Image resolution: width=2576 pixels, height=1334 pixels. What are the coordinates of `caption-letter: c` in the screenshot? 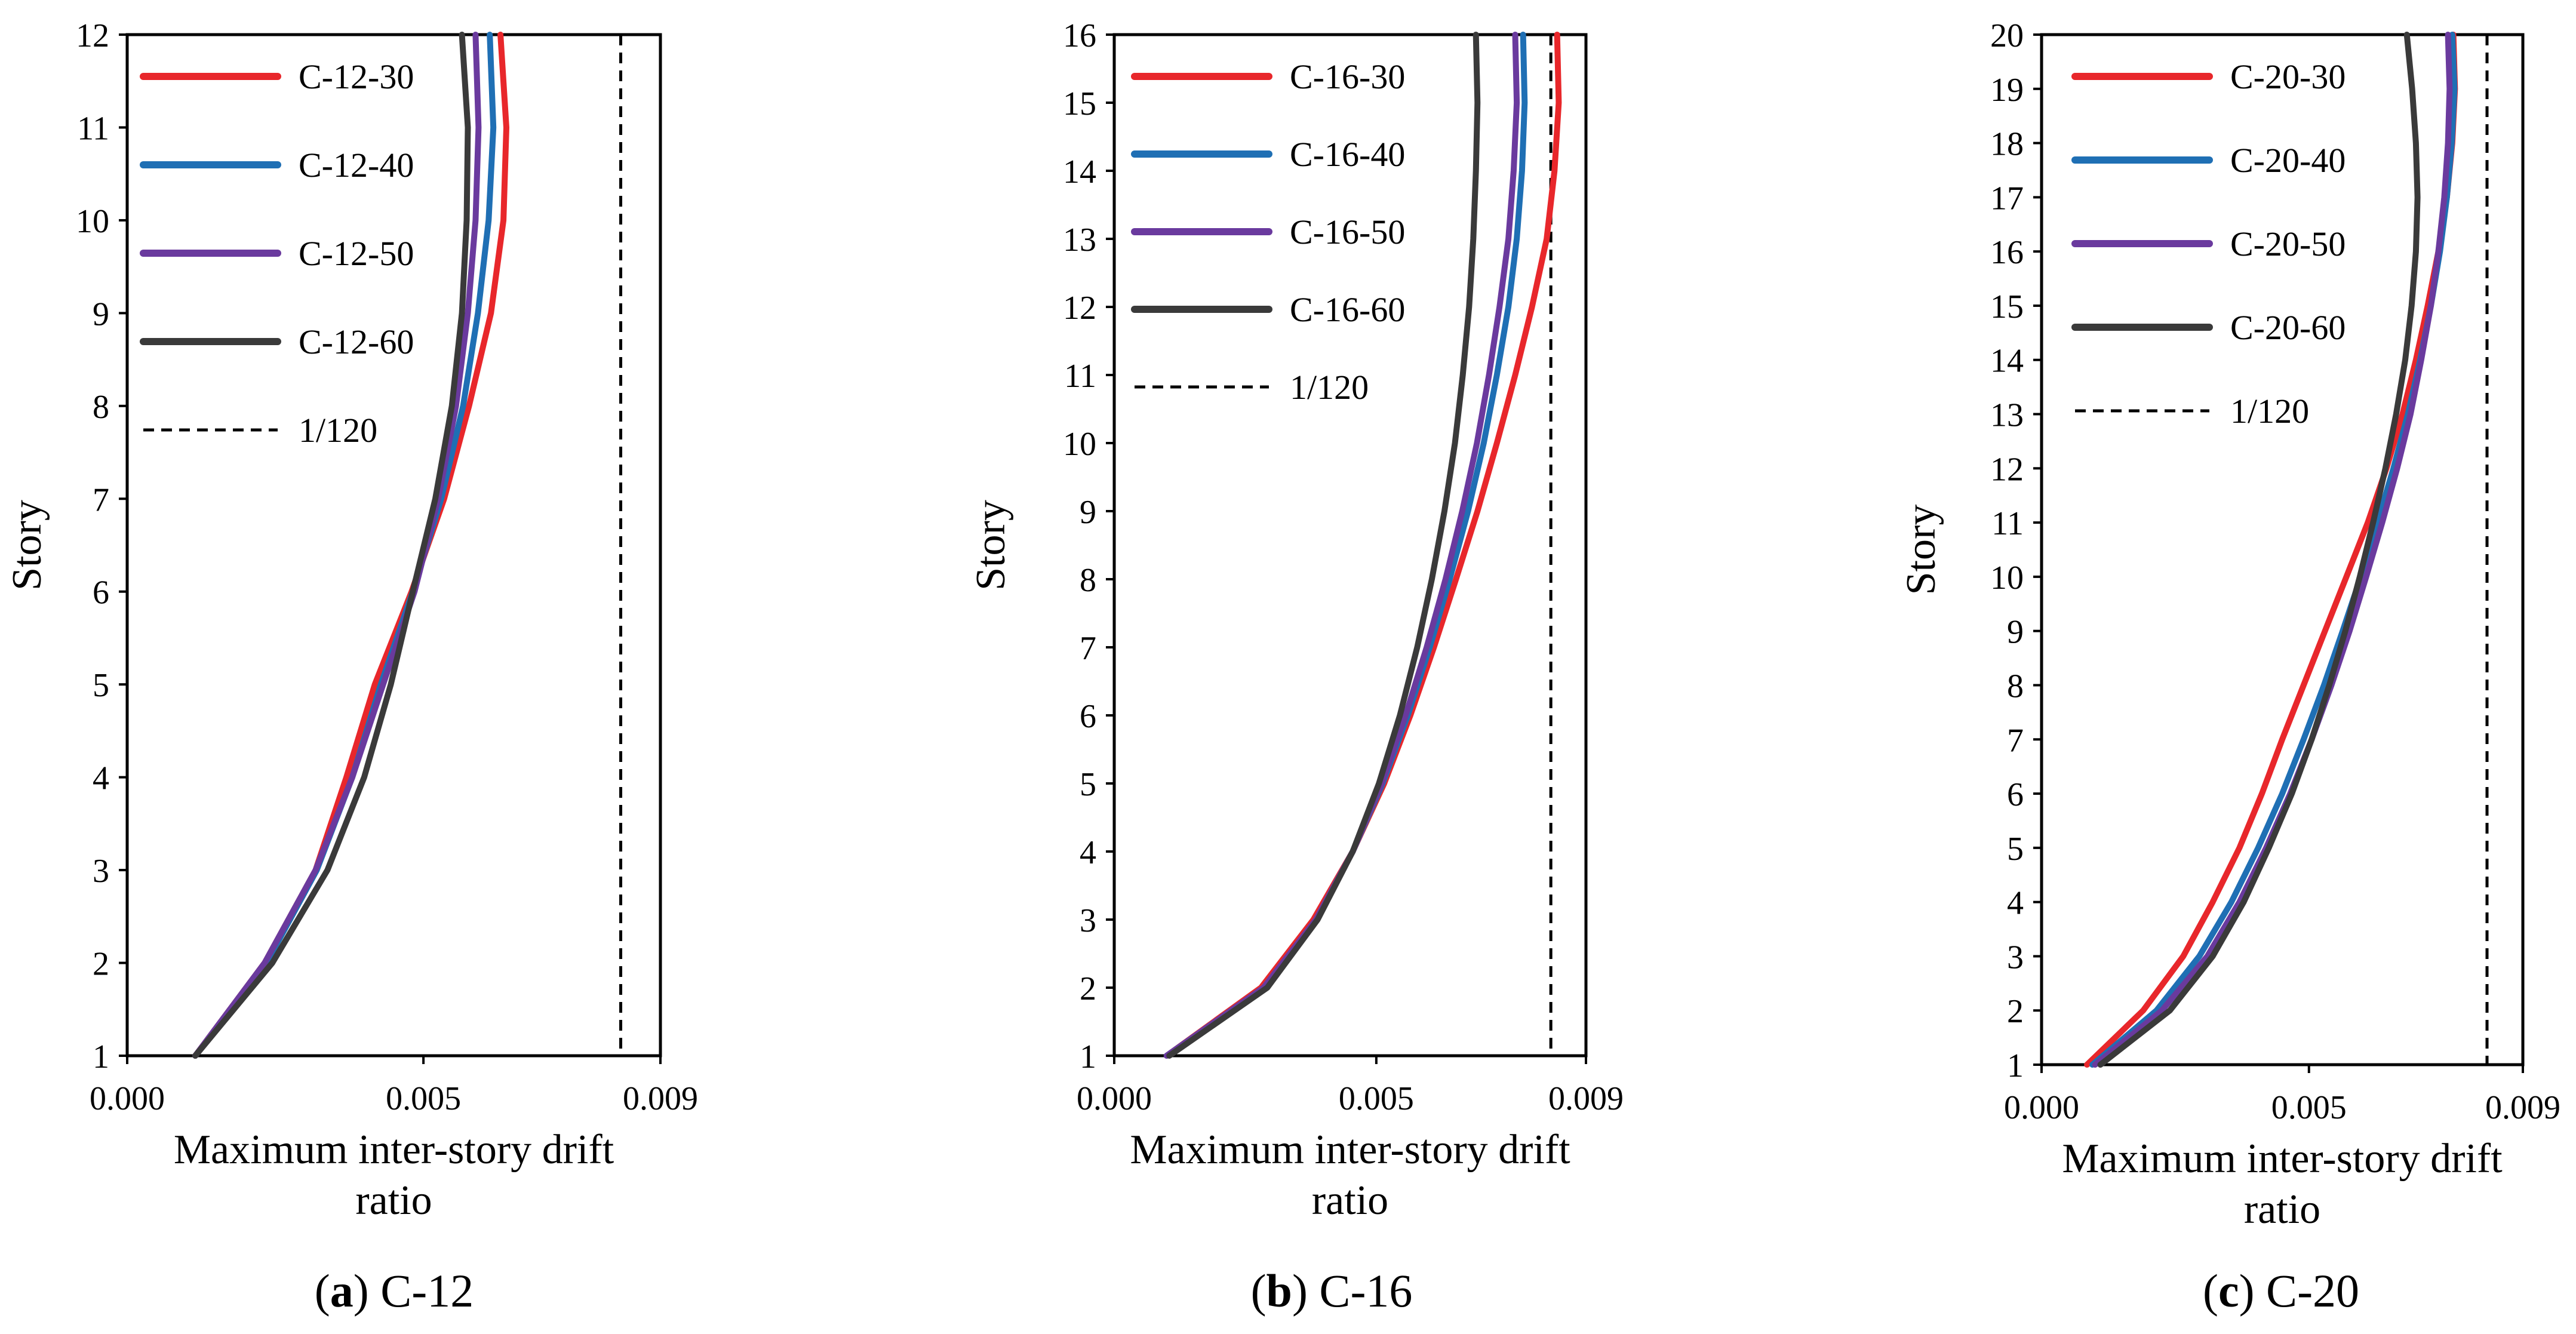 It's located at (2228, 1291).